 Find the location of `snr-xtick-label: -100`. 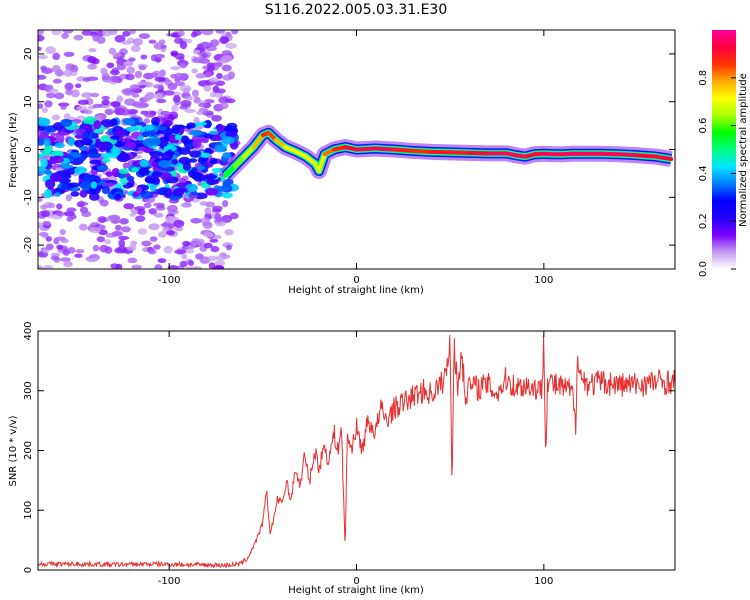

snr-xtick-label: -100 is located at coordinates (169, 581).